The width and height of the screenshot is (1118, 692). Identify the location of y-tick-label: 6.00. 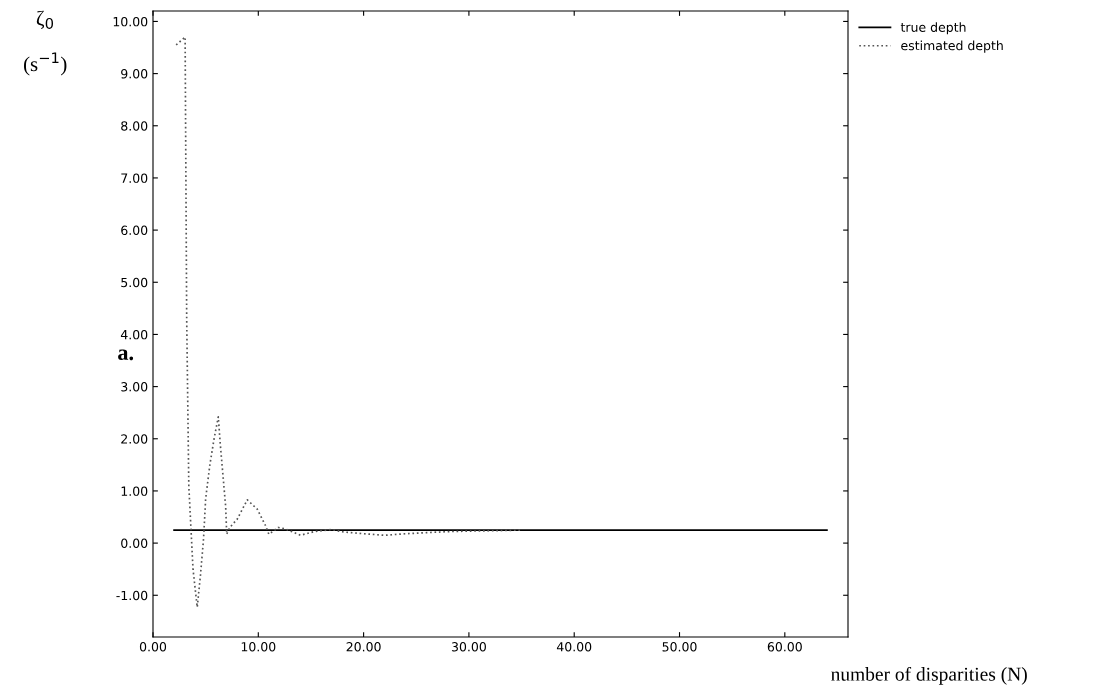
(134, 230).